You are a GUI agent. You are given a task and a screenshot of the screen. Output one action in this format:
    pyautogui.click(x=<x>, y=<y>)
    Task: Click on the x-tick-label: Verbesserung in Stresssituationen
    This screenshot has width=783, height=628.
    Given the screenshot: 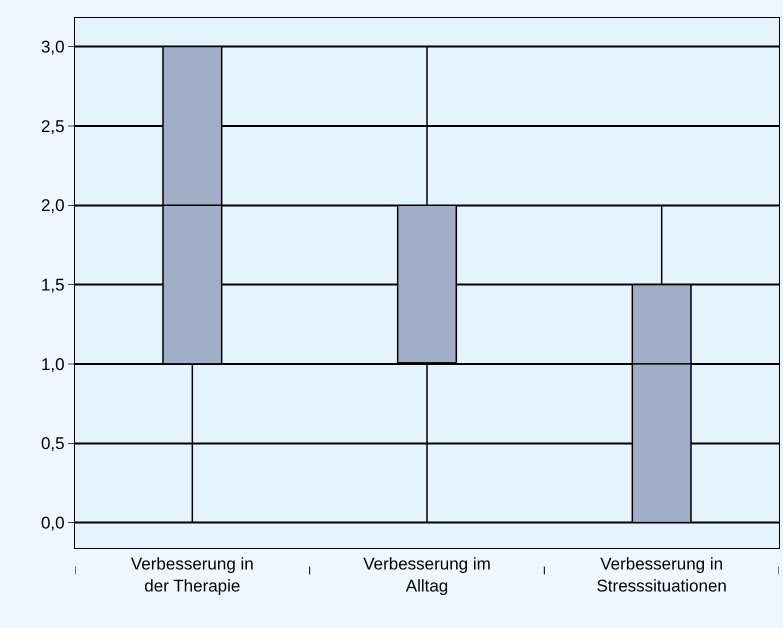 What is the action you would take?
    pyautogui.click(x=661, y=575)
    